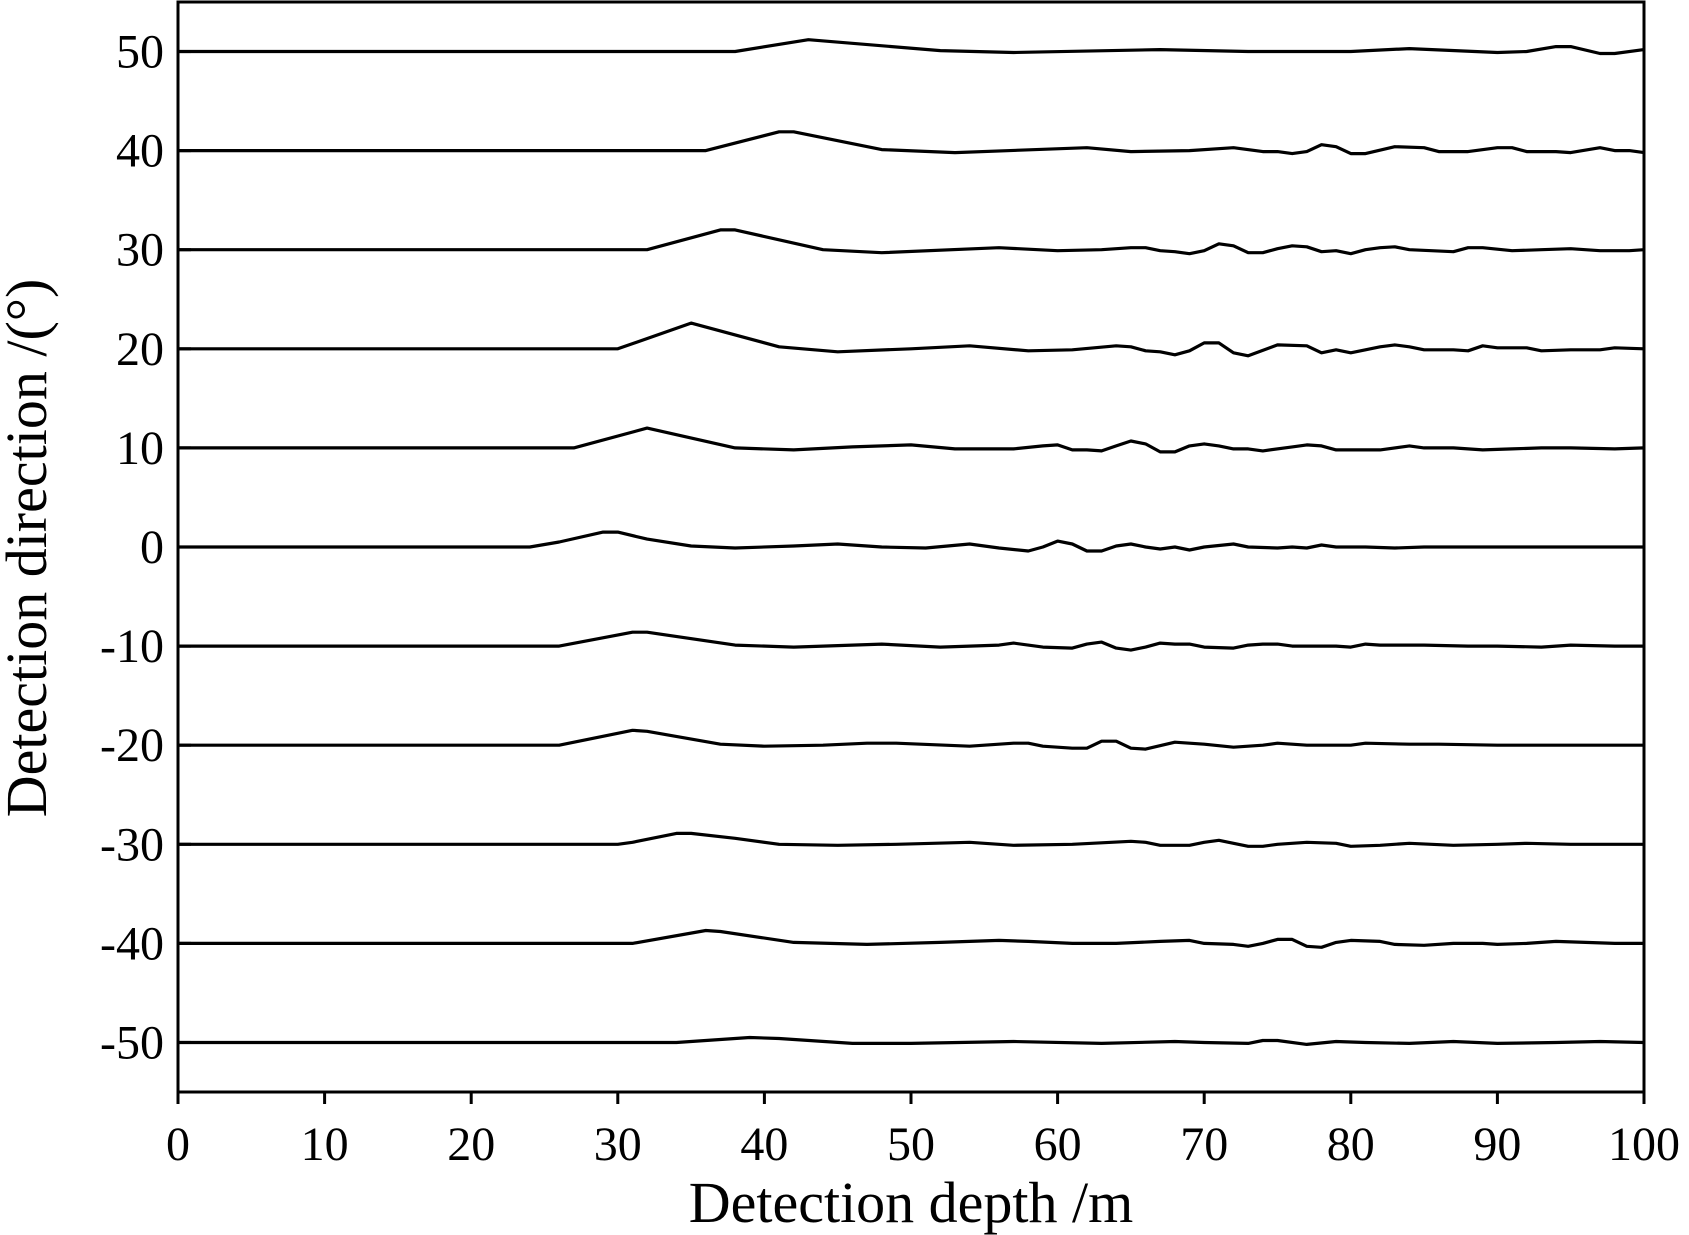 This screenshot has width=1689, height=1235. What do you see at coordinates (152, 547) in the screenshot?
I see `y-tick-label: 0` at bounding box center [152, 547].